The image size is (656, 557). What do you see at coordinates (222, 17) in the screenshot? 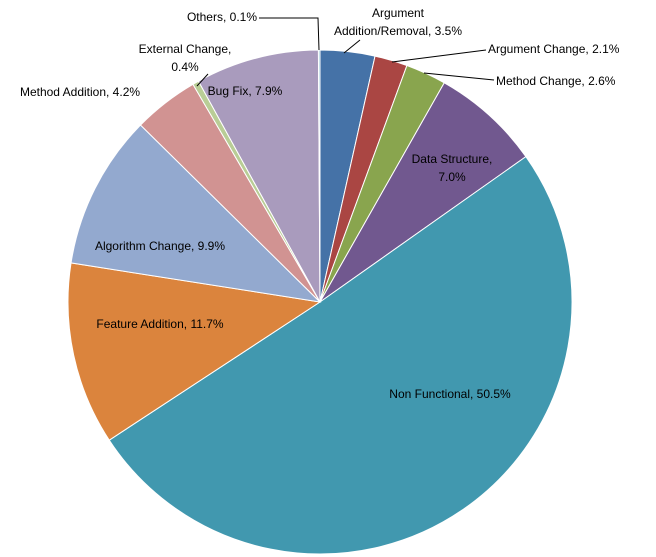
I see `data-label: Others, 0.1%` at bounding box center [222, 17].